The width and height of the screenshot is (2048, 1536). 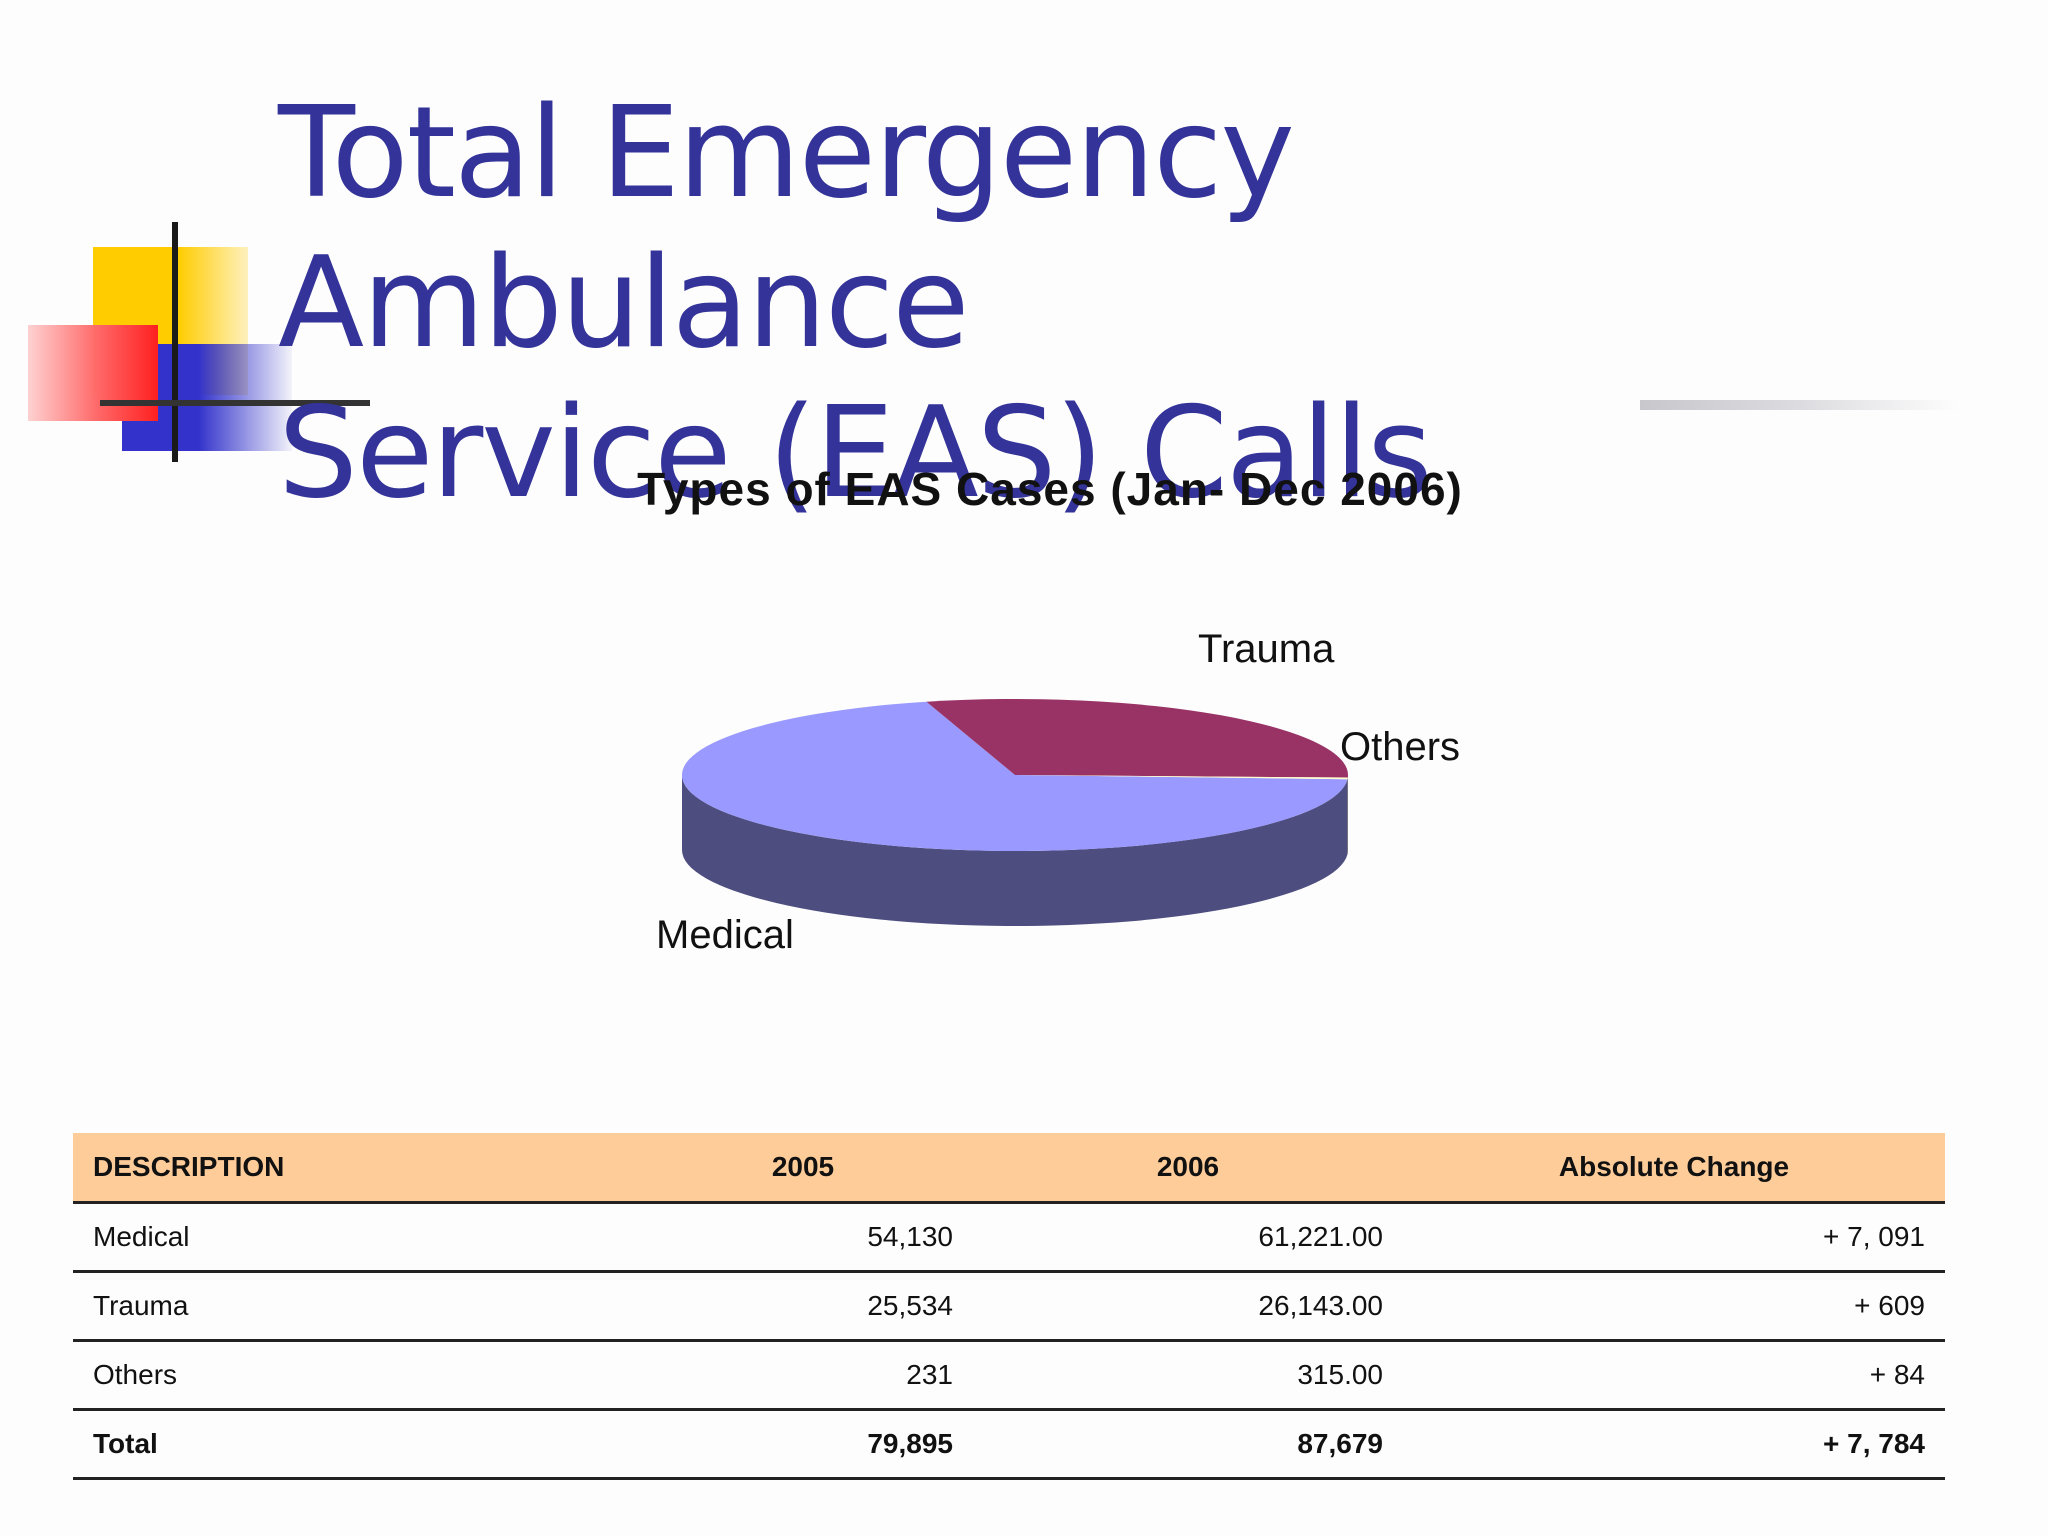 I want to click on pie-slice-trauma, so click(x=1137, y=738).